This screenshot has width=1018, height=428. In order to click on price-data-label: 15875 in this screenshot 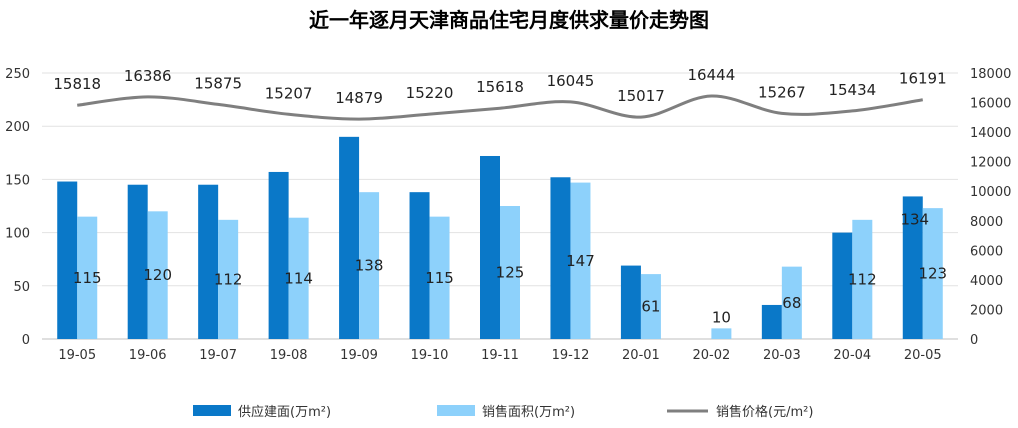, I will do `click(218, 83)`.